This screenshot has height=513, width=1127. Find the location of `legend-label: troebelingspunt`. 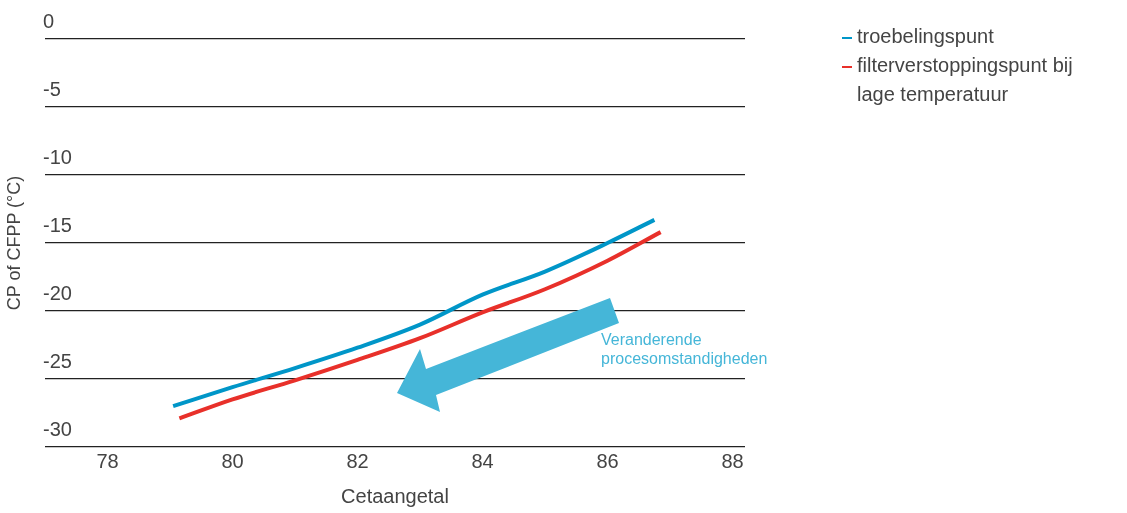

legend-label: troebelingspunt is located at coordinates (925, 36).